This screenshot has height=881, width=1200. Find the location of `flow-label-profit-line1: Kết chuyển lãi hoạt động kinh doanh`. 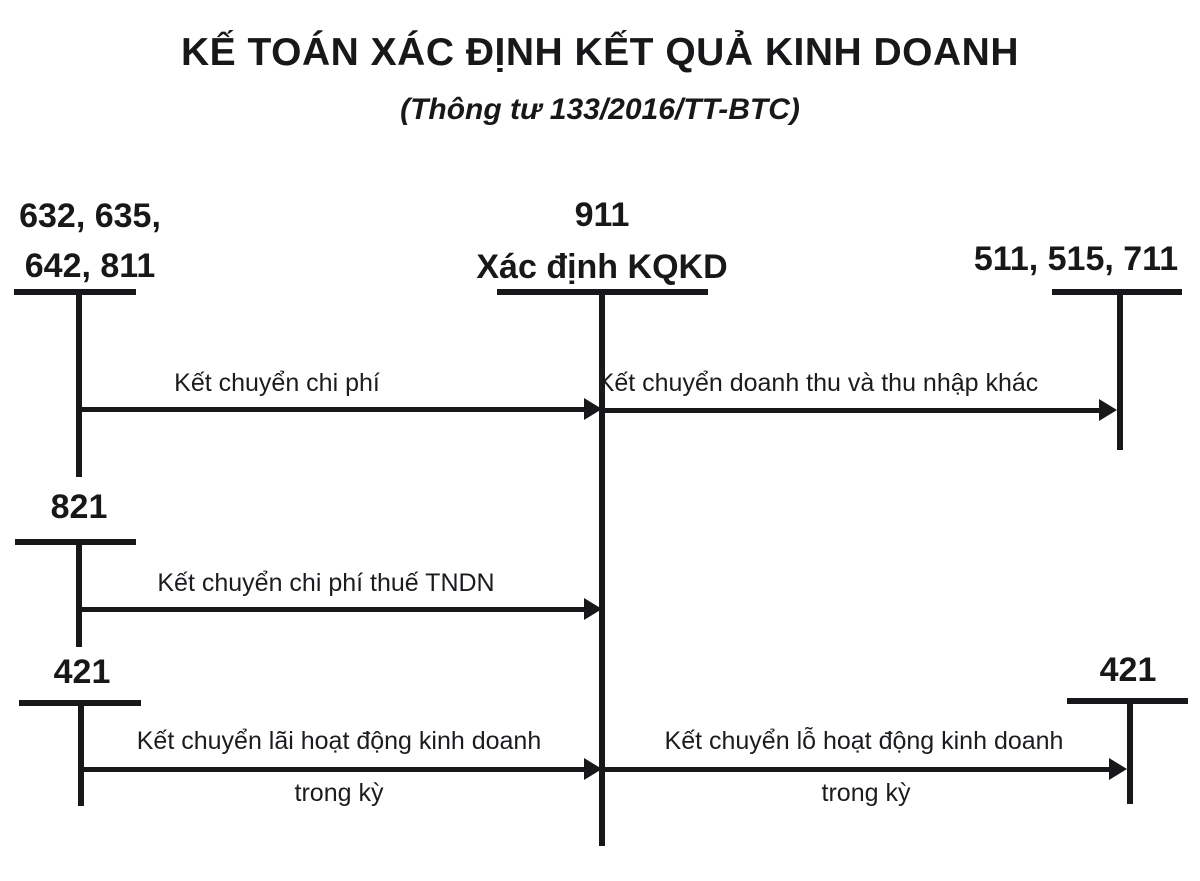

flow-label-profit-line1: Kết chuyển lãi hoạt động kinh doanh is located at coordinates (339, 741).